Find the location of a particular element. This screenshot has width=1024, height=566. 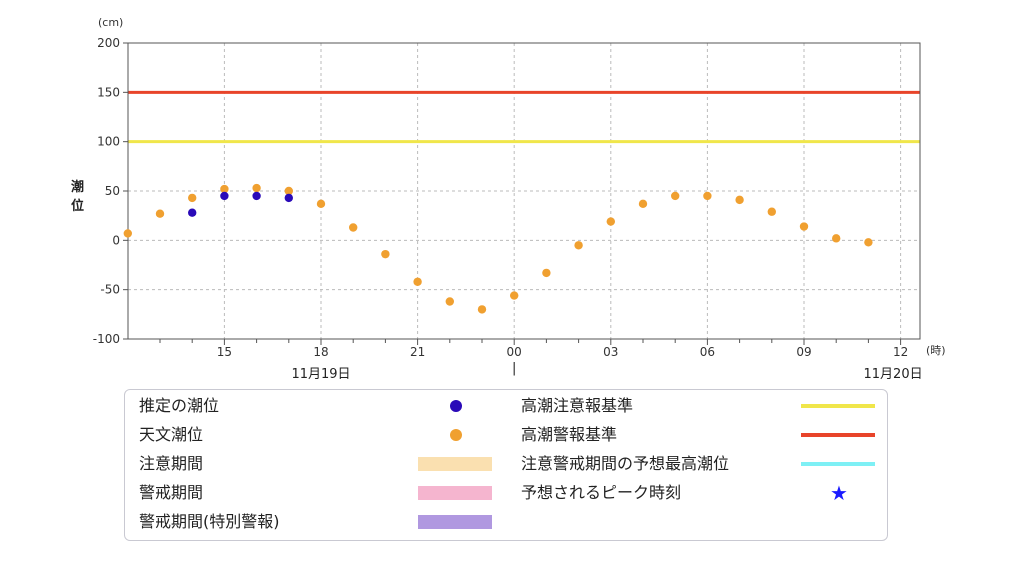

x-tick-label: 00 is located at coordinates (514, 352).